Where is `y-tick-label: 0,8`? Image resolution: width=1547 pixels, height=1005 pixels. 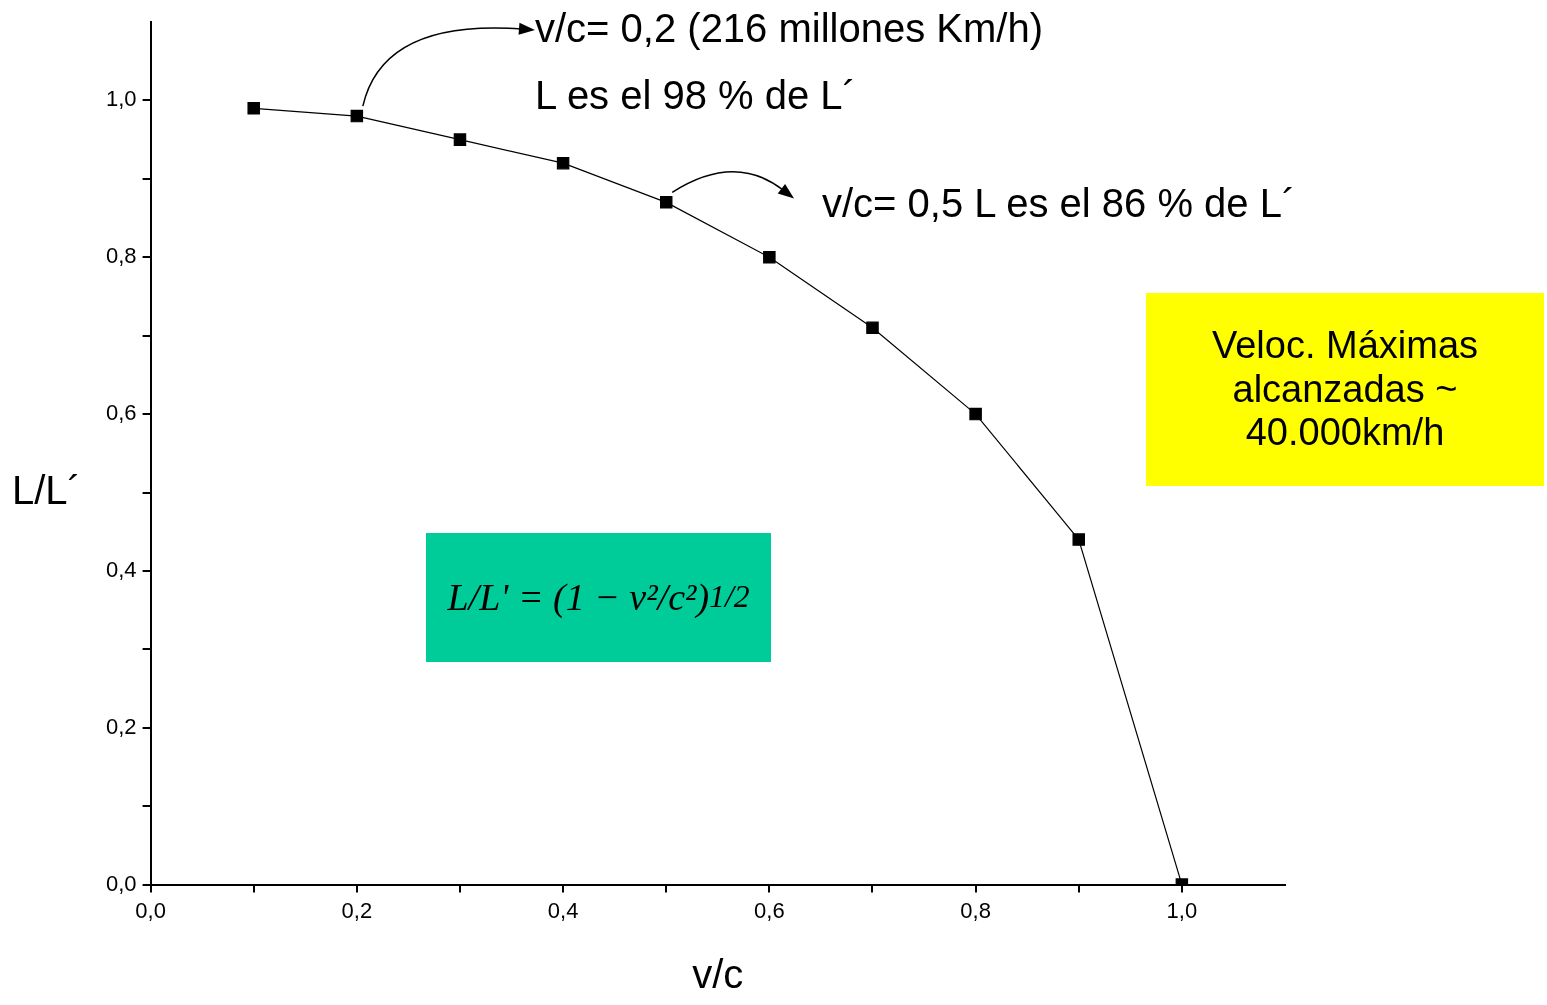 y-tick-label: 0,8 is located at coordinates (121, 256).